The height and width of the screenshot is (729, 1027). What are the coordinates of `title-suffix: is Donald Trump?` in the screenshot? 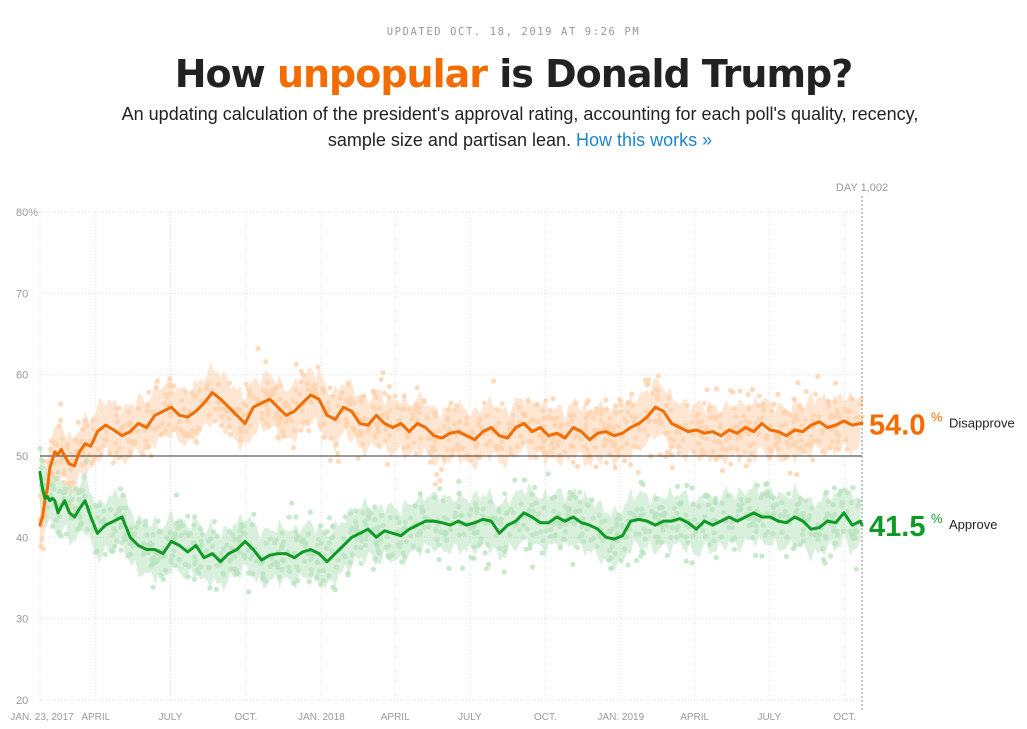 It's located at (670, 74).